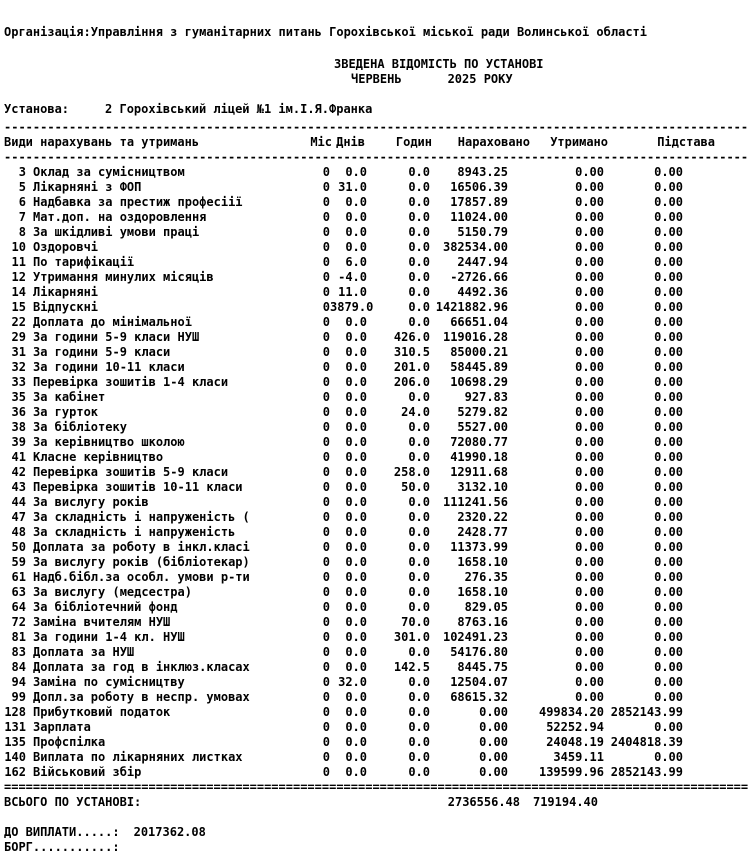  Describe the element at coordinates (475, 247) in the screenshot. I see `cell-accrued: 382534.00` at that location.